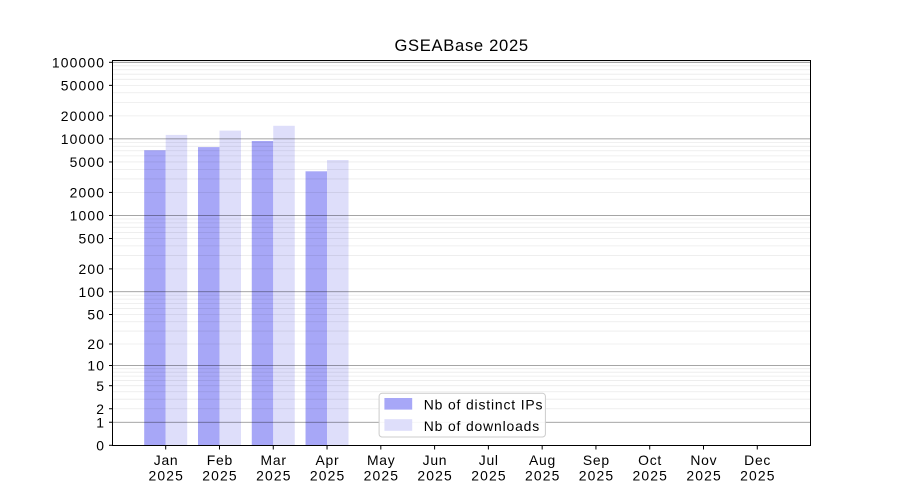 The height and width of the screenshot is (500, 900). What do you see at coordinates (166, 460) in the screenshot?
I see `svg-text: Jan` at bounding box center [166, 460].